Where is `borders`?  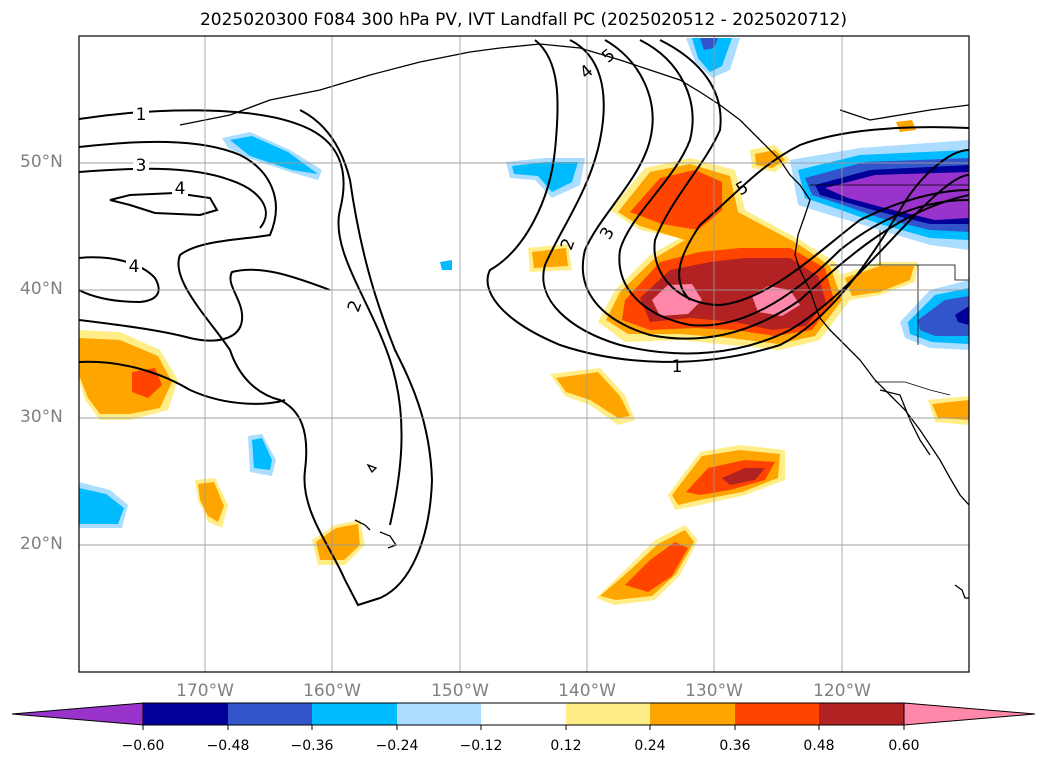 borders is located at coordinates (889, 290).